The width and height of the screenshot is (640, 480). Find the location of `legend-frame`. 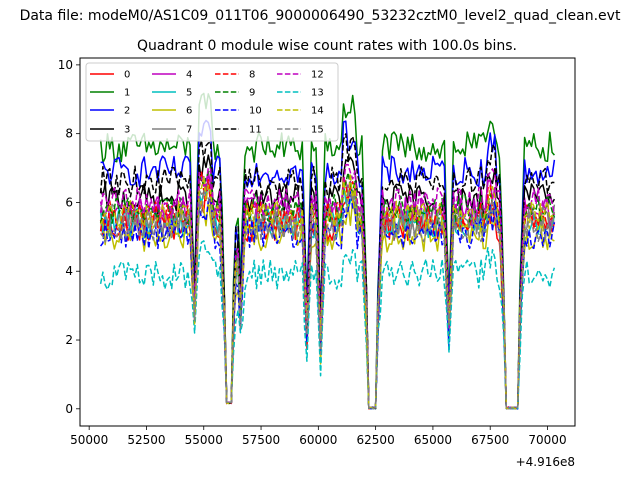

legend-frame is located at coordinates (212, 102).